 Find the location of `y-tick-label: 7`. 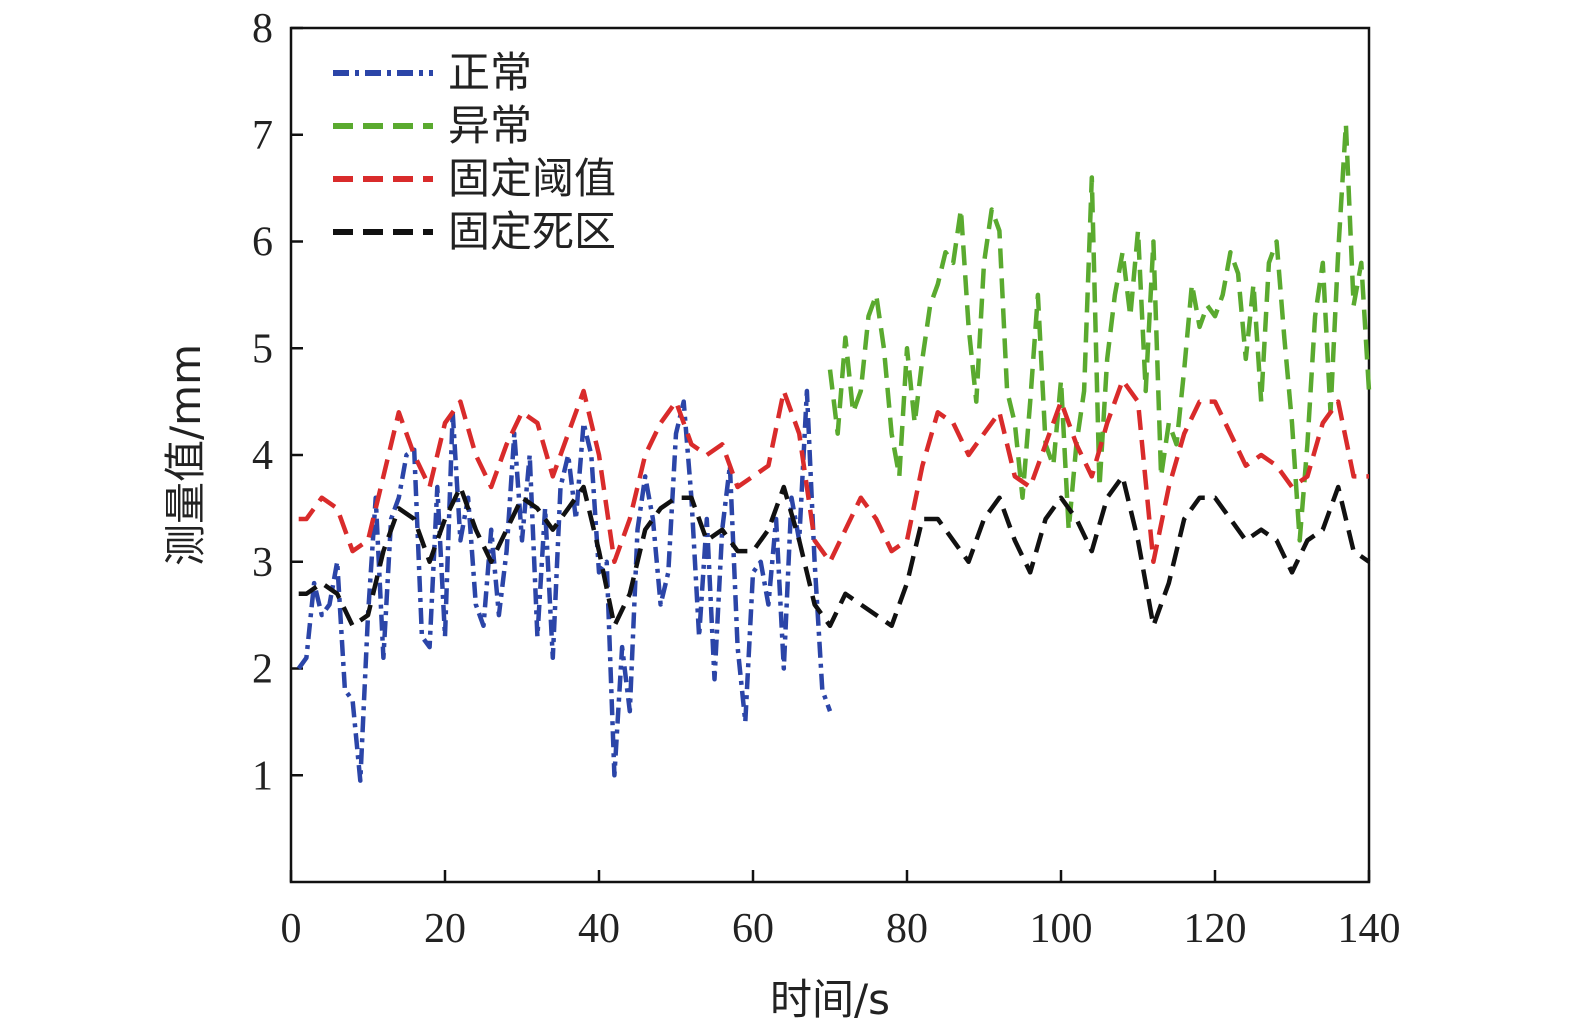

y-tick-label: 7 is located at coordinates (262, 136).